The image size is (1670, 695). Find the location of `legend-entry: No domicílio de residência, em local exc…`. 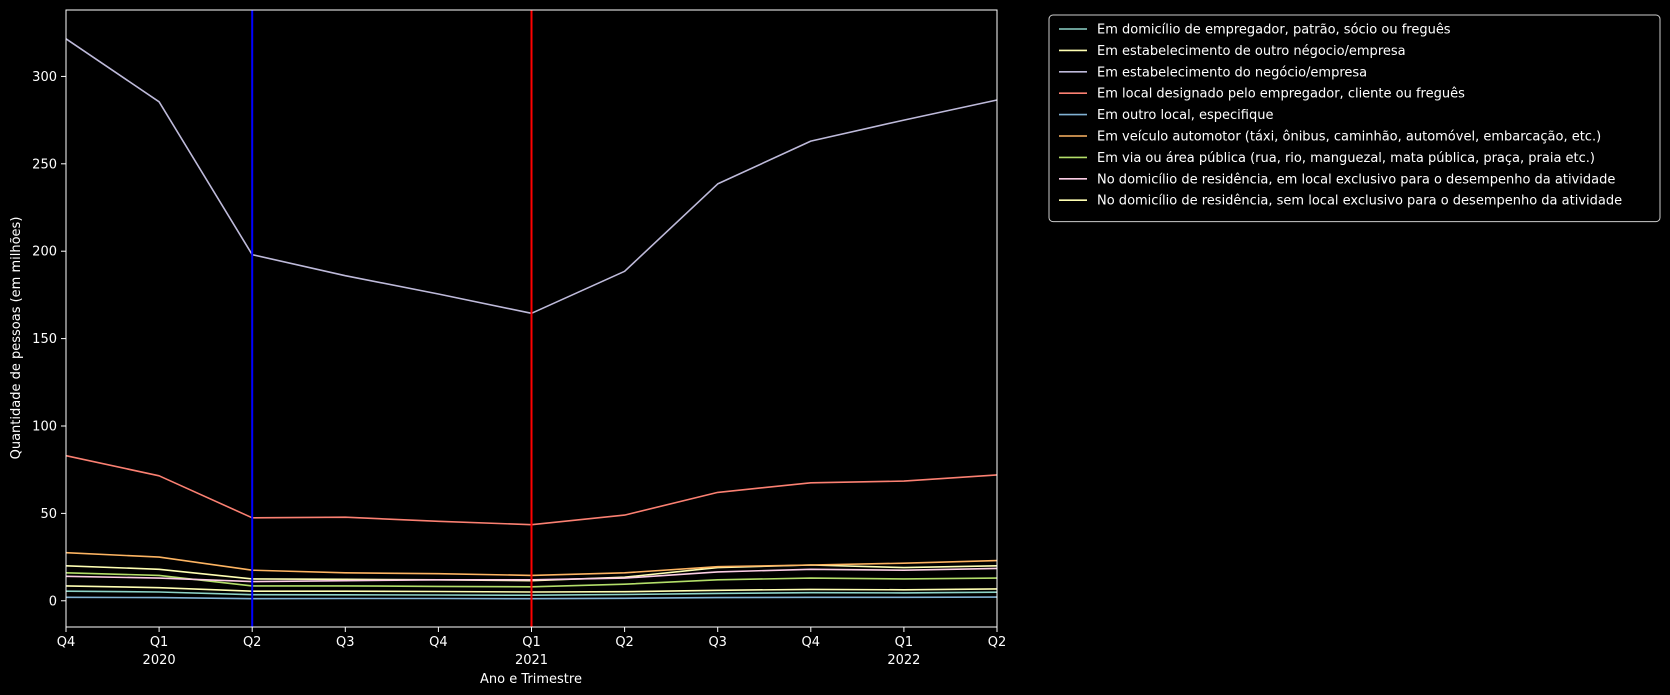

legend-entry: No domicílio de residência, em local exc… is located at coordinates (1356, 179).